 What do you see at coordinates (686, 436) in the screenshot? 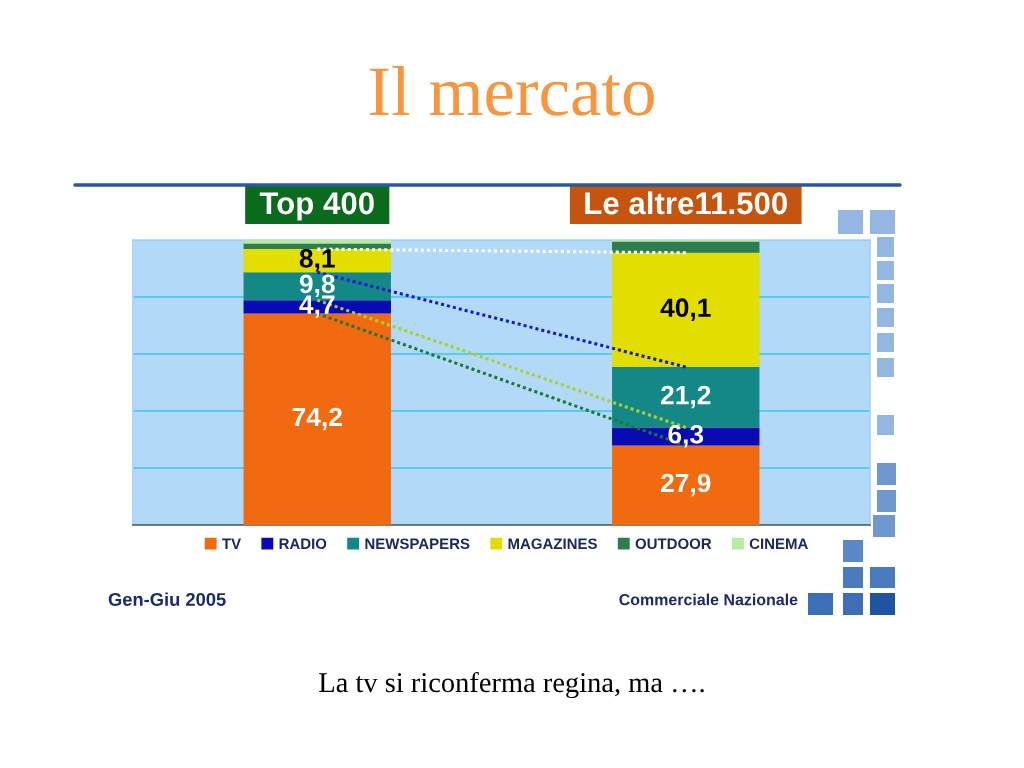
I see `data-label: 6,3` at bounding box center [686, 436].